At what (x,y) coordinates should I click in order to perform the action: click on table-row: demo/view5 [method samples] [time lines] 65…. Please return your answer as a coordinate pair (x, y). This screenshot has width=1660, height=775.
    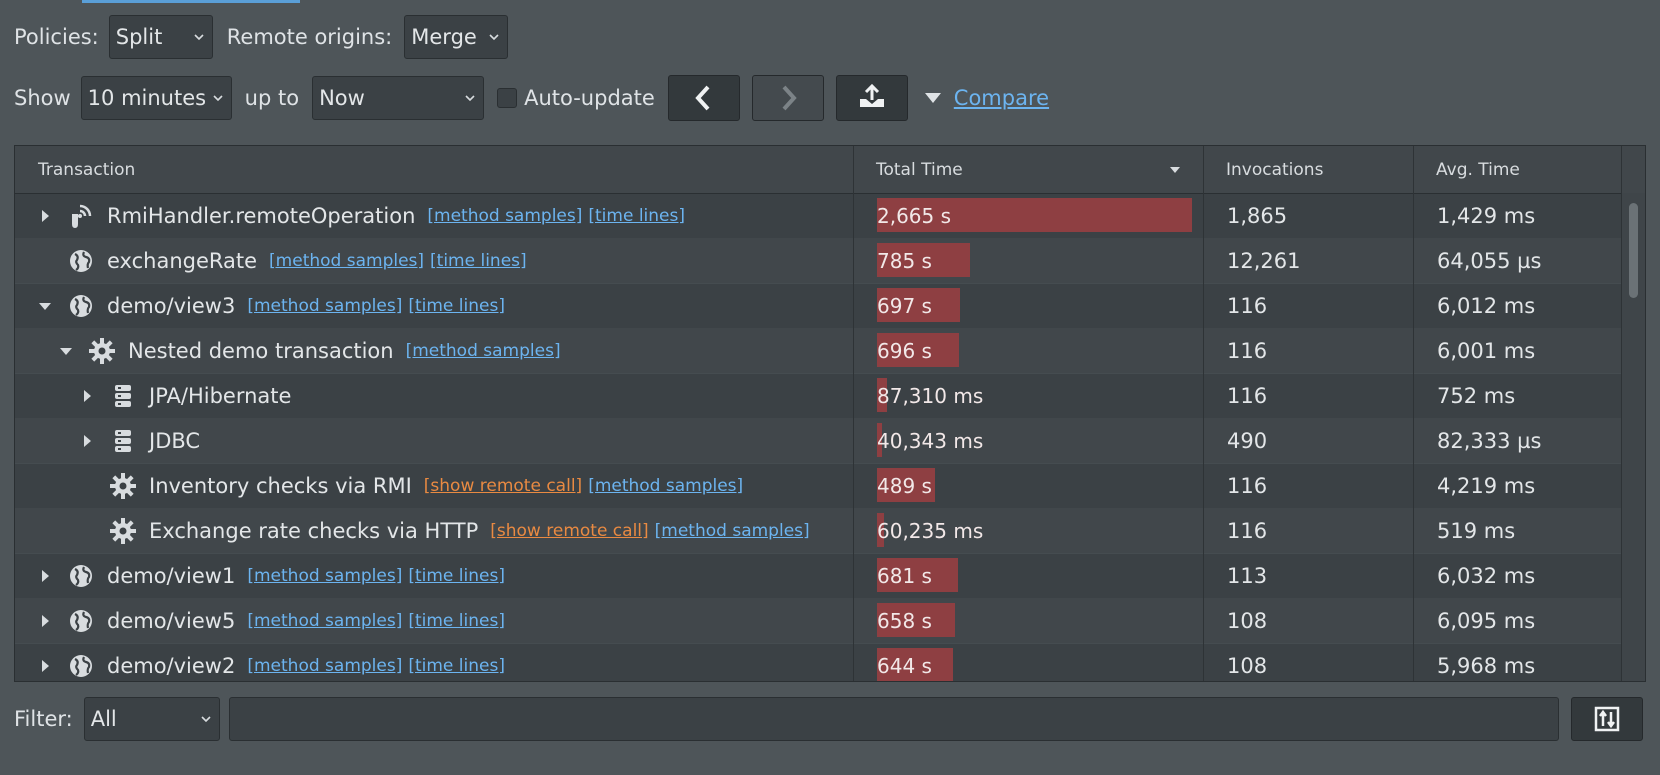
    Looking at the image, I should click on (818, 621).